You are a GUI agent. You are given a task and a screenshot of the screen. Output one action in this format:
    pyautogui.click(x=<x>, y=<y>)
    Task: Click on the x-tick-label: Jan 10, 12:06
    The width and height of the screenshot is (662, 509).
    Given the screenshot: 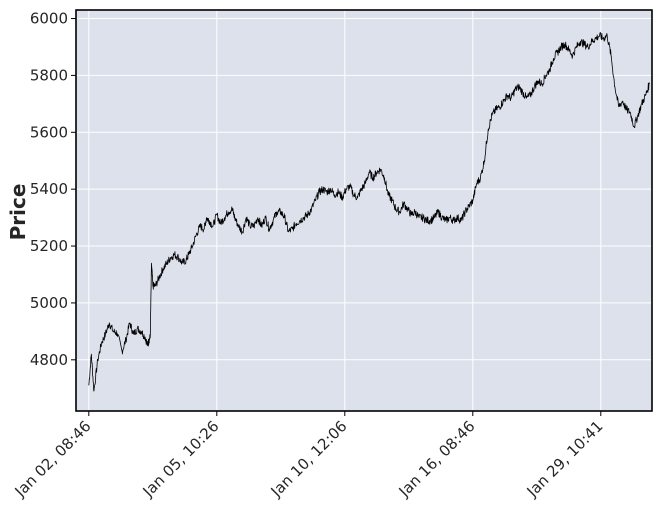 What is the action you would take?
    pyautogui.click(x=309, y=459)
    